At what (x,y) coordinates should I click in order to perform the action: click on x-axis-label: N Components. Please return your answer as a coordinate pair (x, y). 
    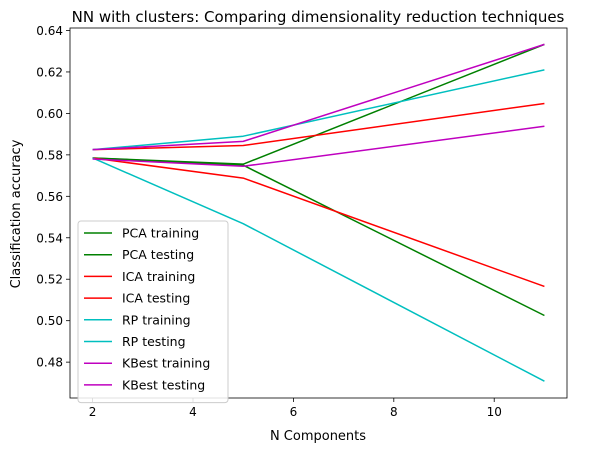
    Looking at the image, I should click on (318, 436).